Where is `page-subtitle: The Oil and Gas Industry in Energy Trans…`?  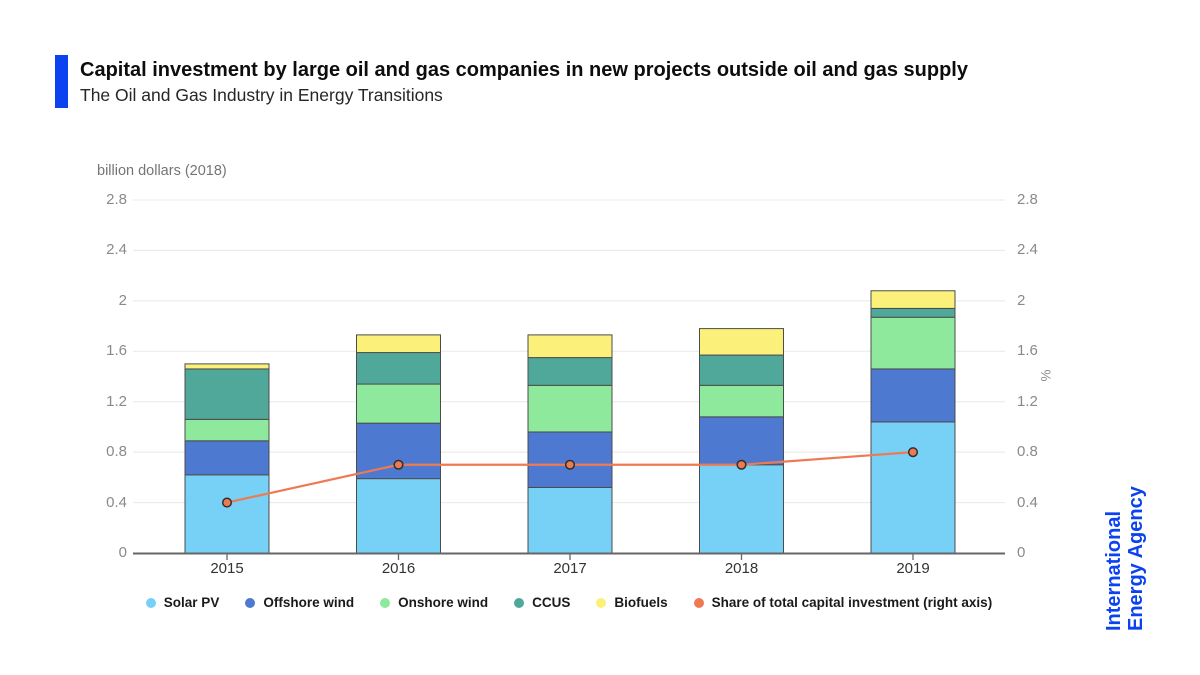
page-subtitle: The Oil and Gas Industry in Energy Trans… is located at coordinates (261, 95).